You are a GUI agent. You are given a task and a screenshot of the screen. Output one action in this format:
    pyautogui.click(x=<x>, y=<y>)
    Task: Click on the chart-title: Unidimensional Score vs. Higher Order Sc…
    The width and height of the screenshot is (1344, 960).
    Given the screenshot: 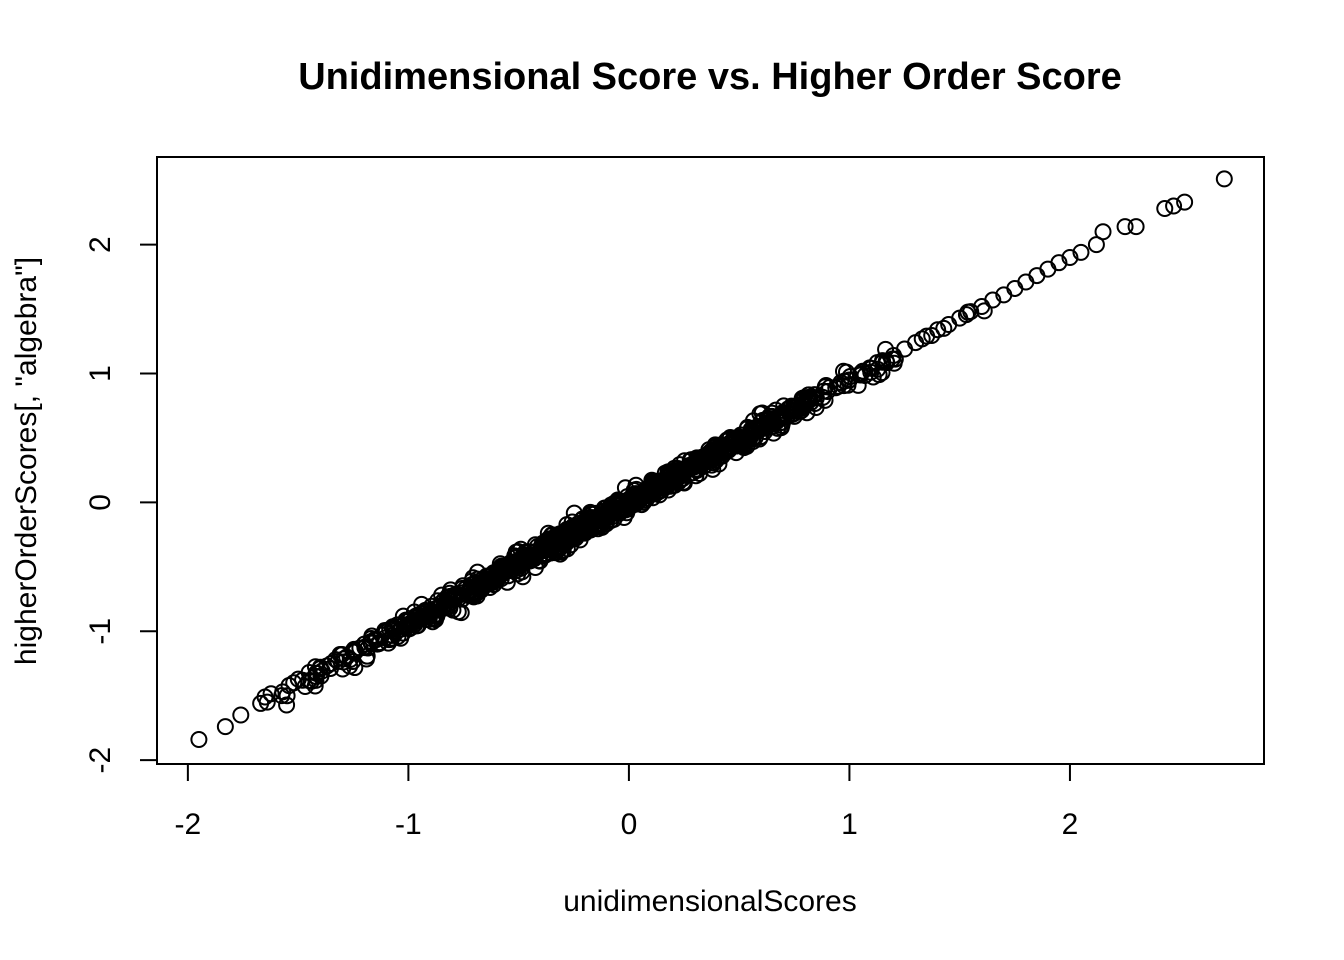 What is the action you would take?
    pyautogui.click(x=710, y=77)
    